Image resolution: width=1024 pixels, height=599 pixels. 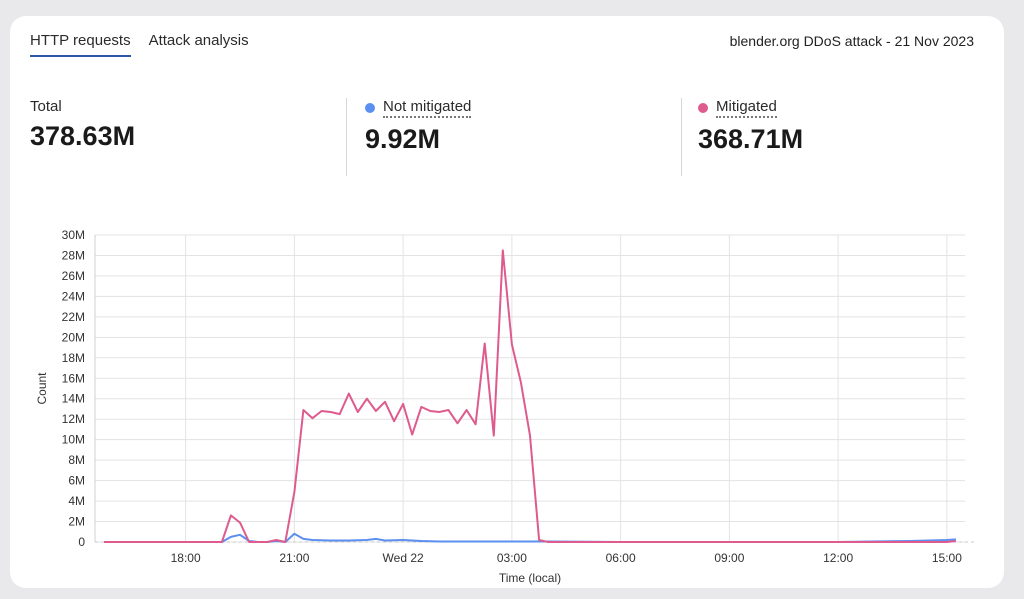 I want to click on y-tick-label: 30M, so click(x=73, y=235).